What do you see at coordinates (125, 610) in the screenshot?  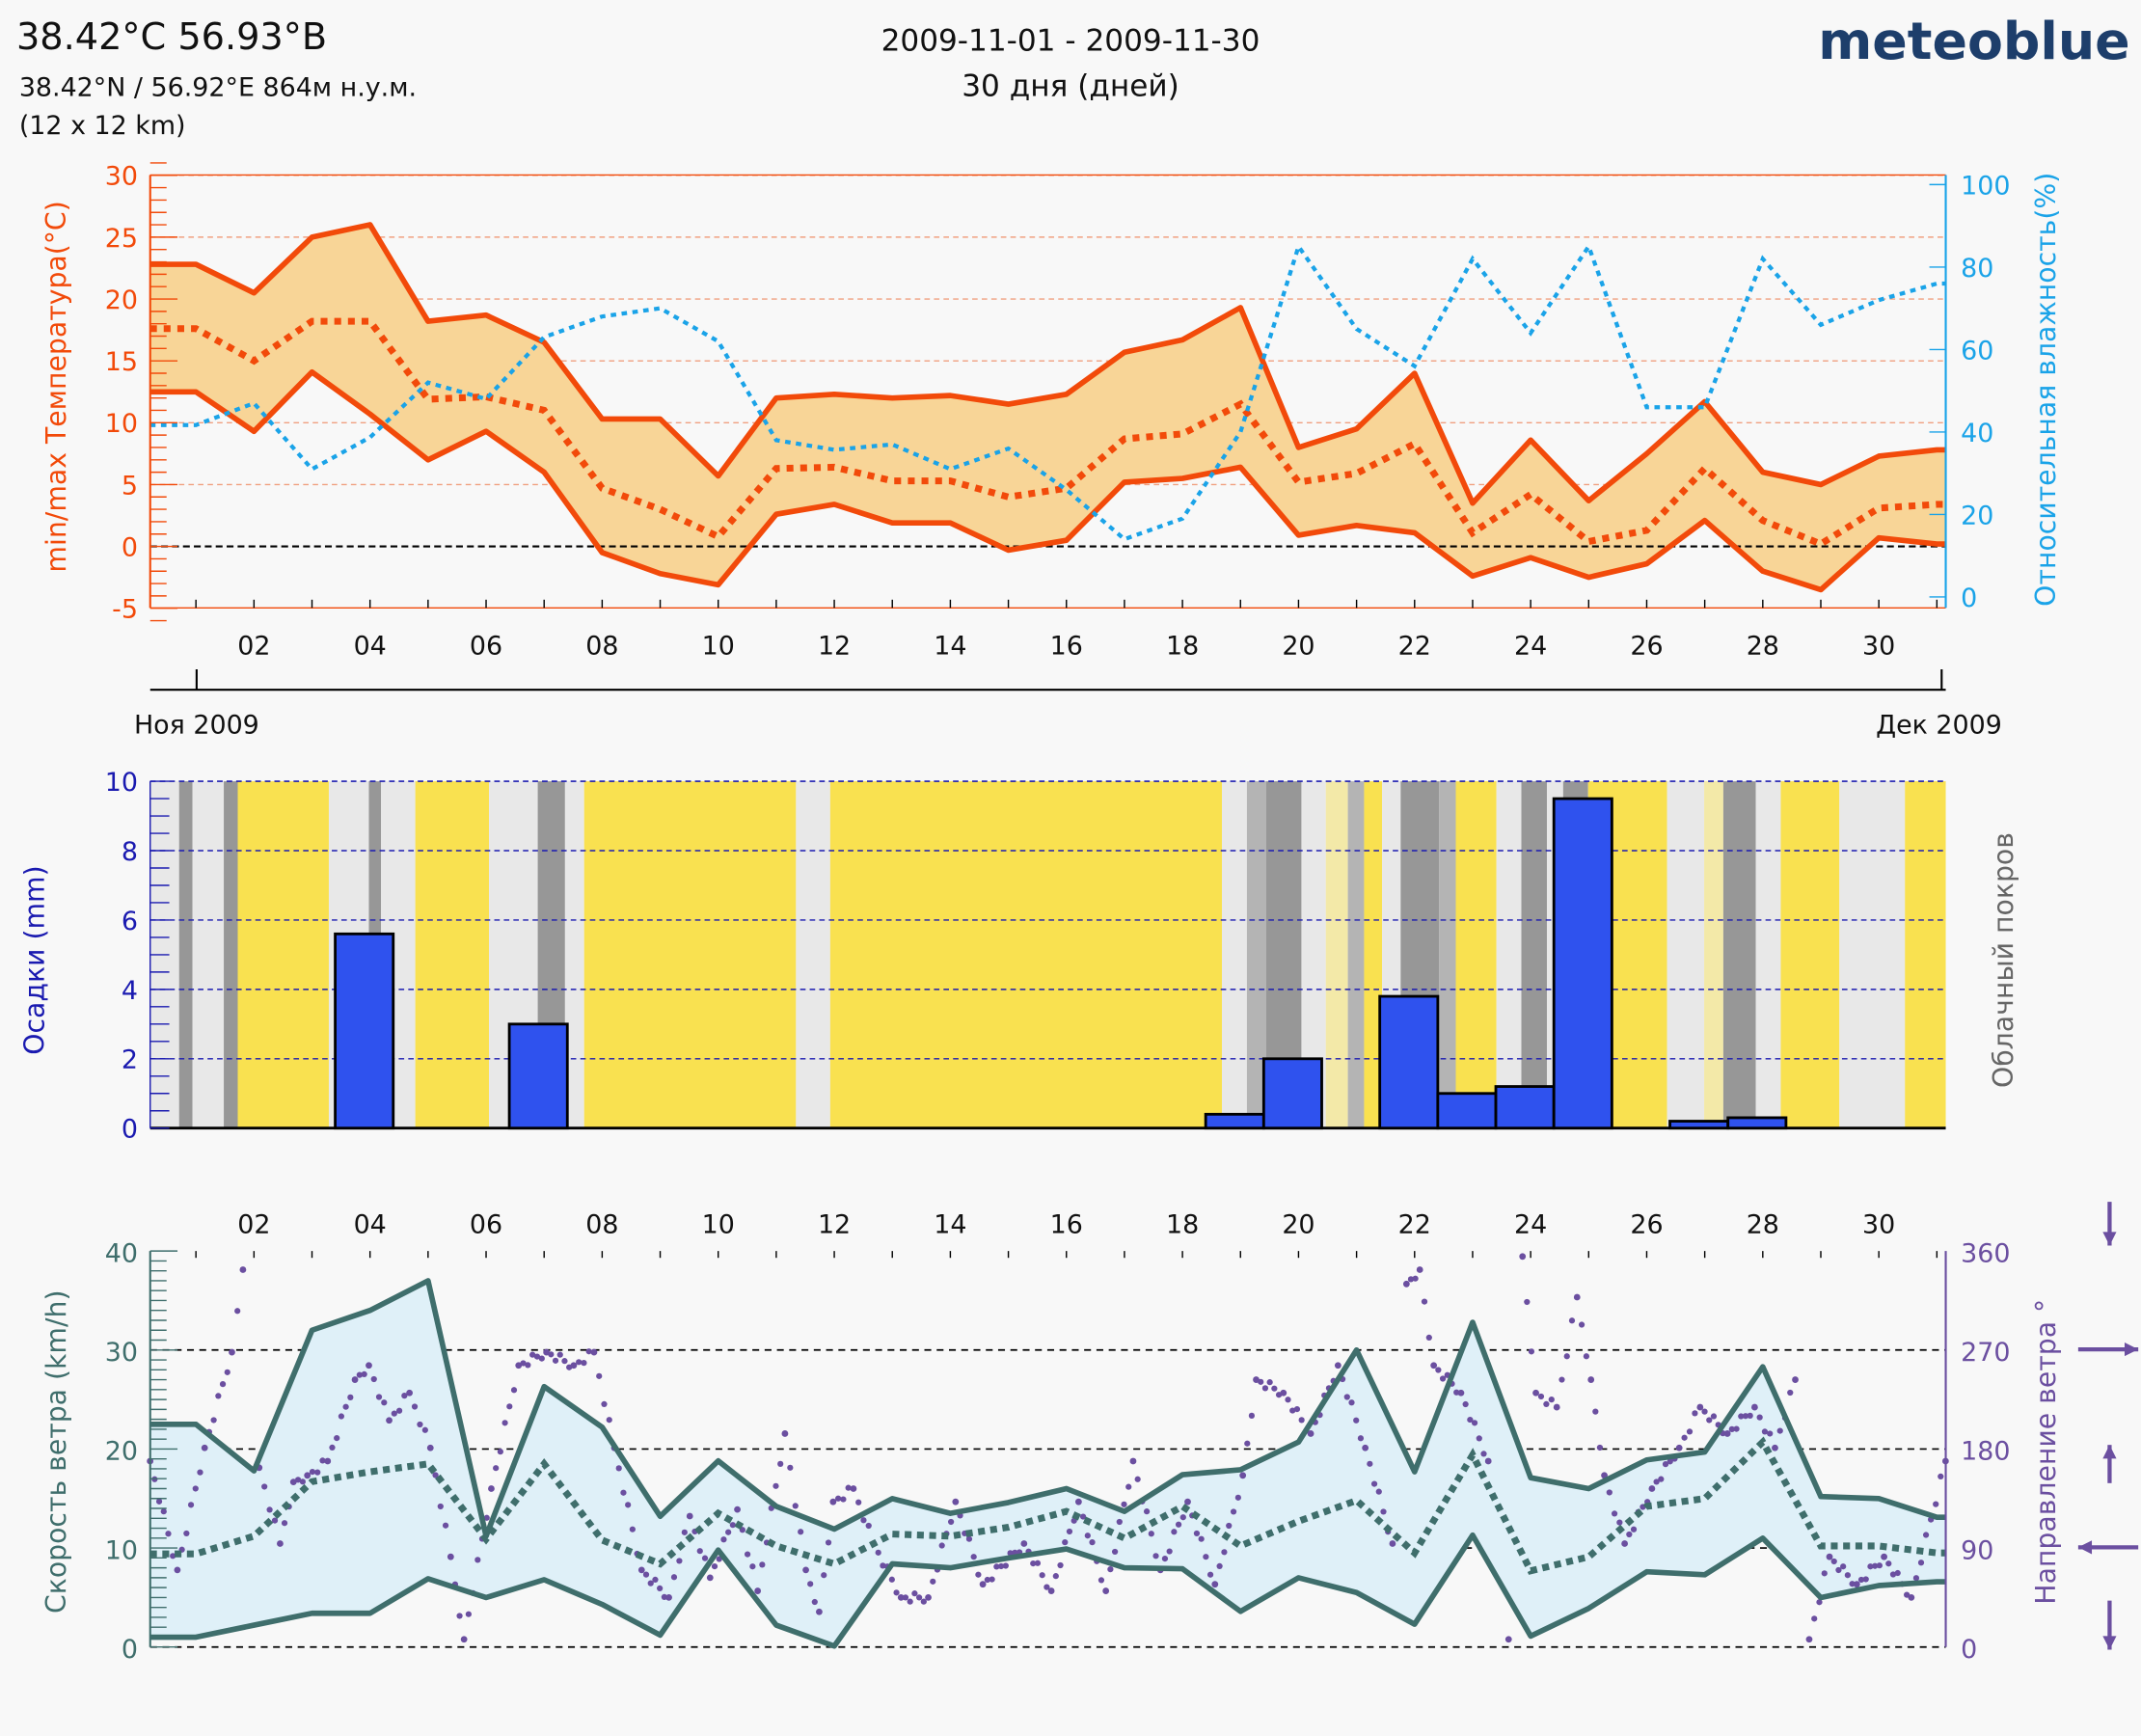 I see `temperature-tick-label: -5` at bounding box center [125, 610].